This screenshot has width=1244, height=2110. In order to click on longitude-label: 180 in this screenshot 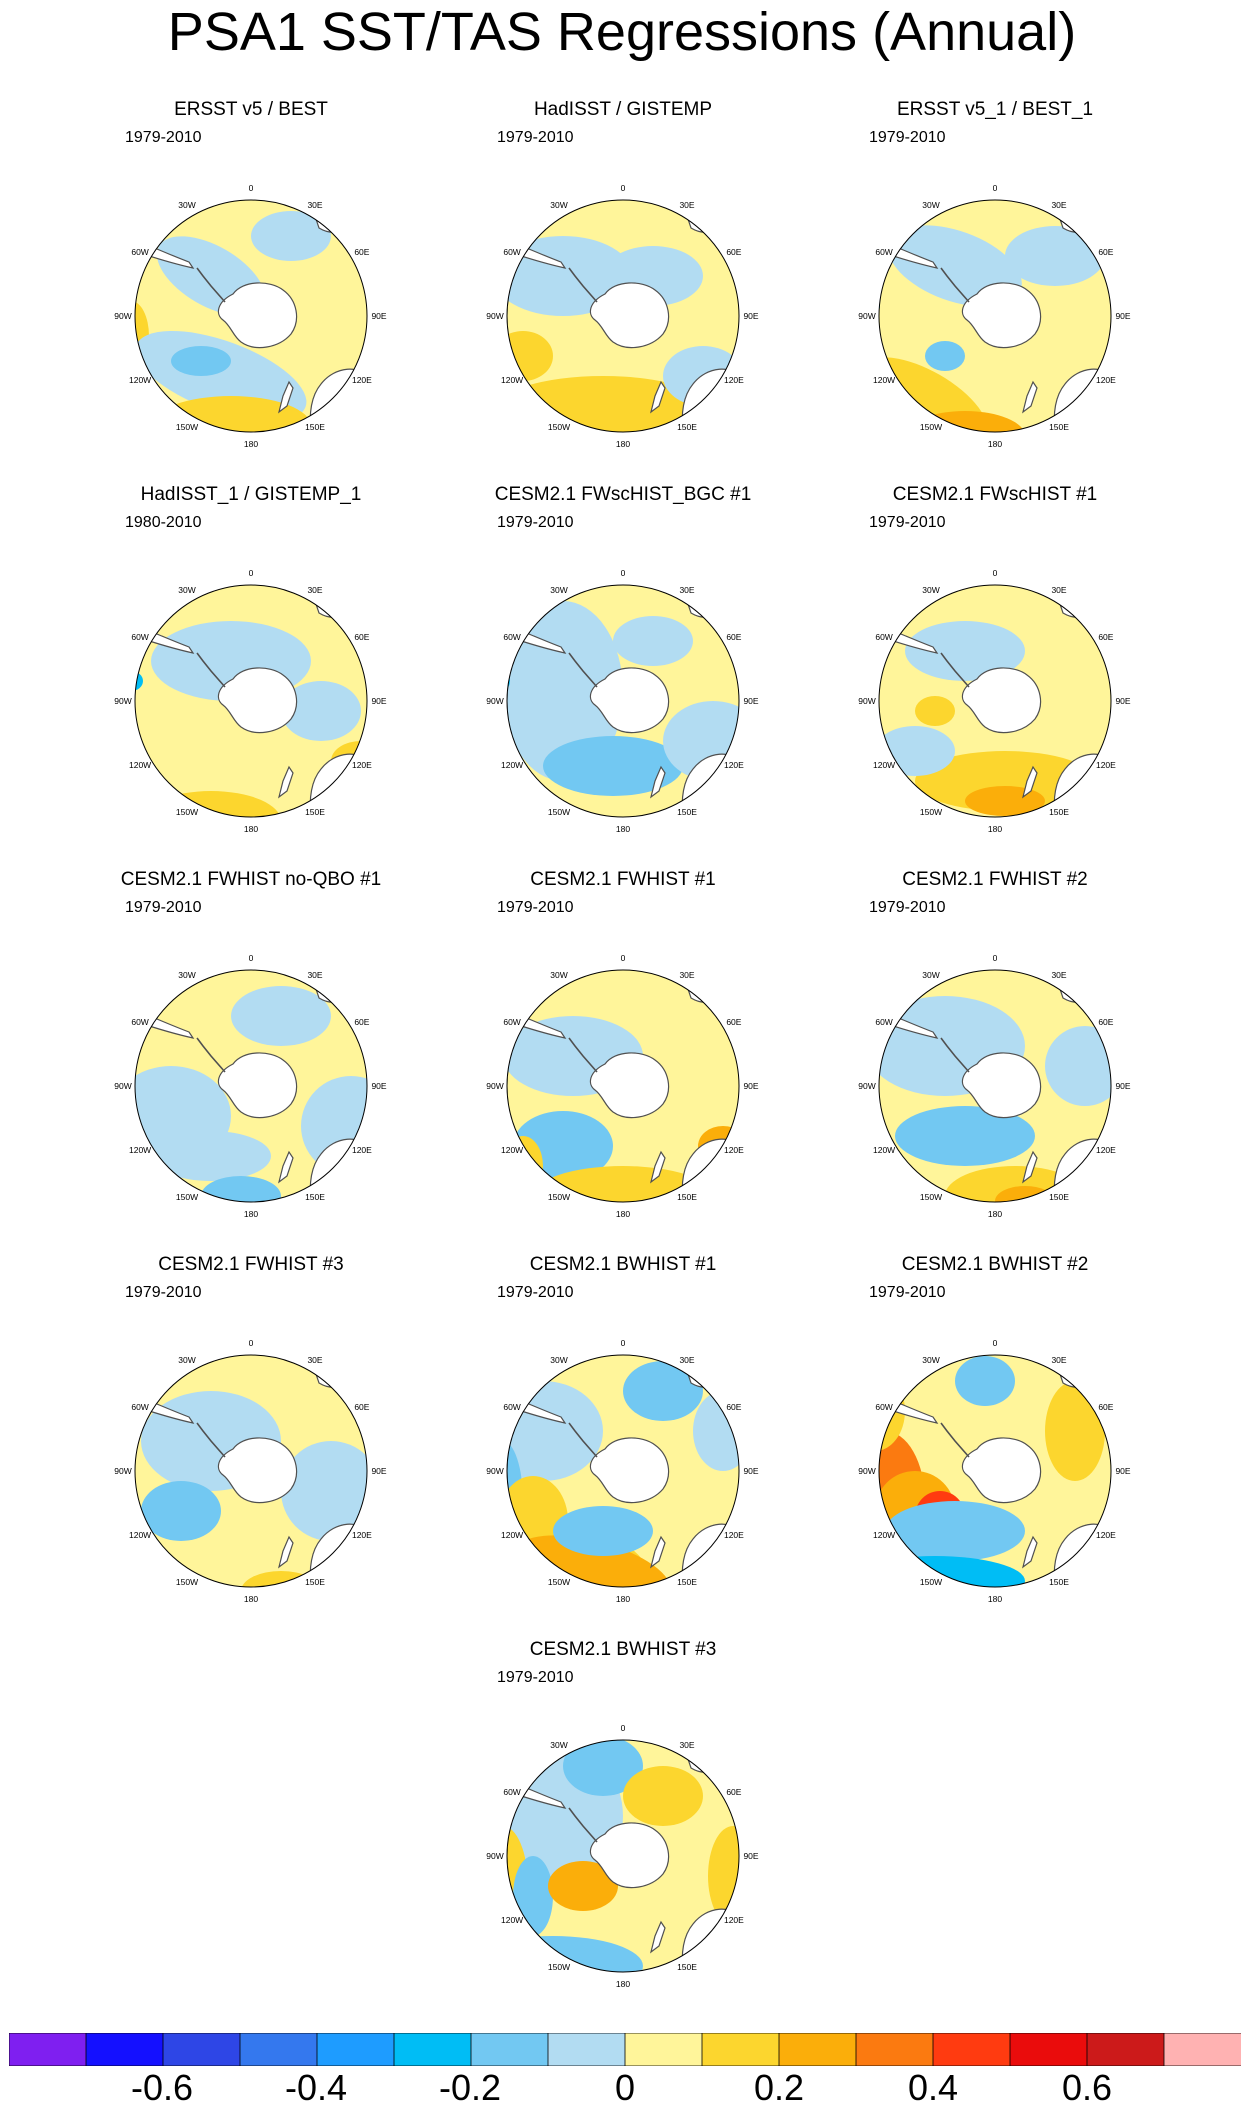, I will do `click(623, 444)`.